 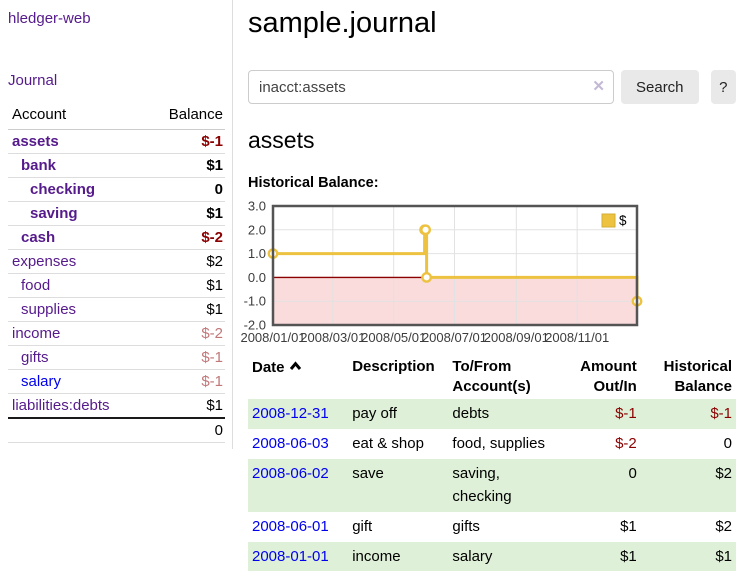 What do you see at coordinates (44, 261) in the screenshot?
I see `account-link: expenses` at bounding box center [44, 261].